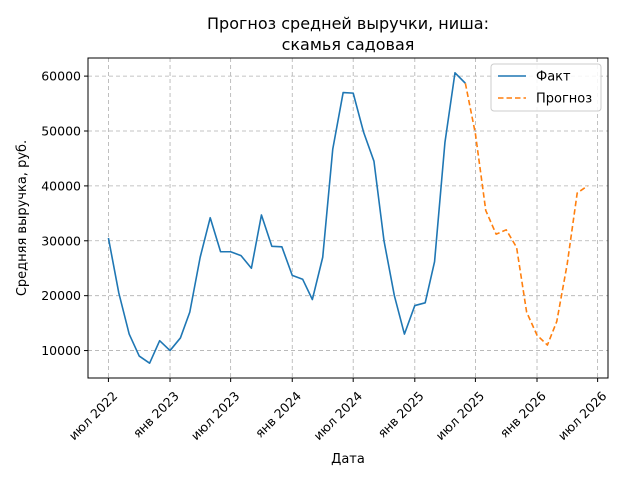  Describe the element at coordinates (61, 185) in the screenshot. I see `y-tick-label: 40000` at that location.